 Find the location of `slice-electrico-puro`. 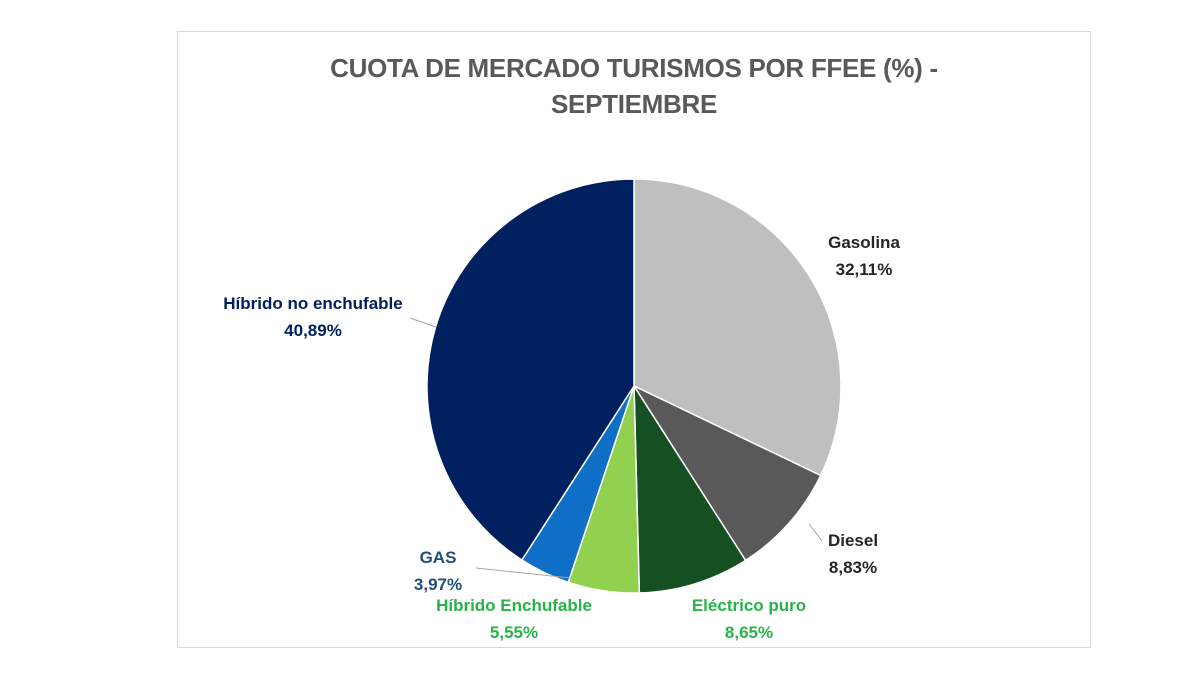

slice-electrico-puro is located at coordinates (690, 488).